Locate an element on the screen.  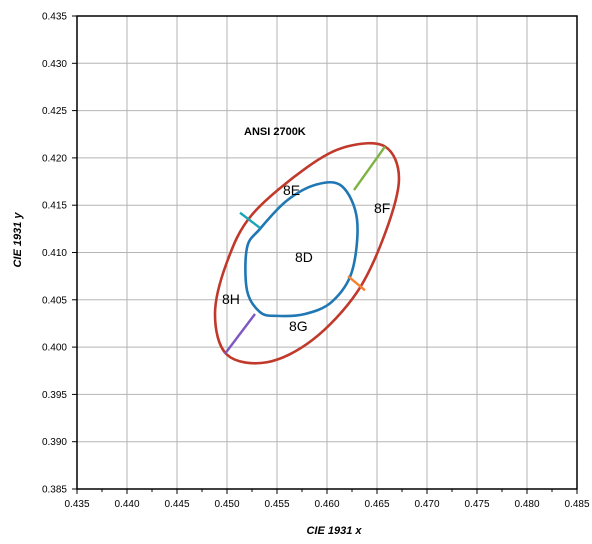
x-tick-label: 0.465 is located at coordinates (376, 504).